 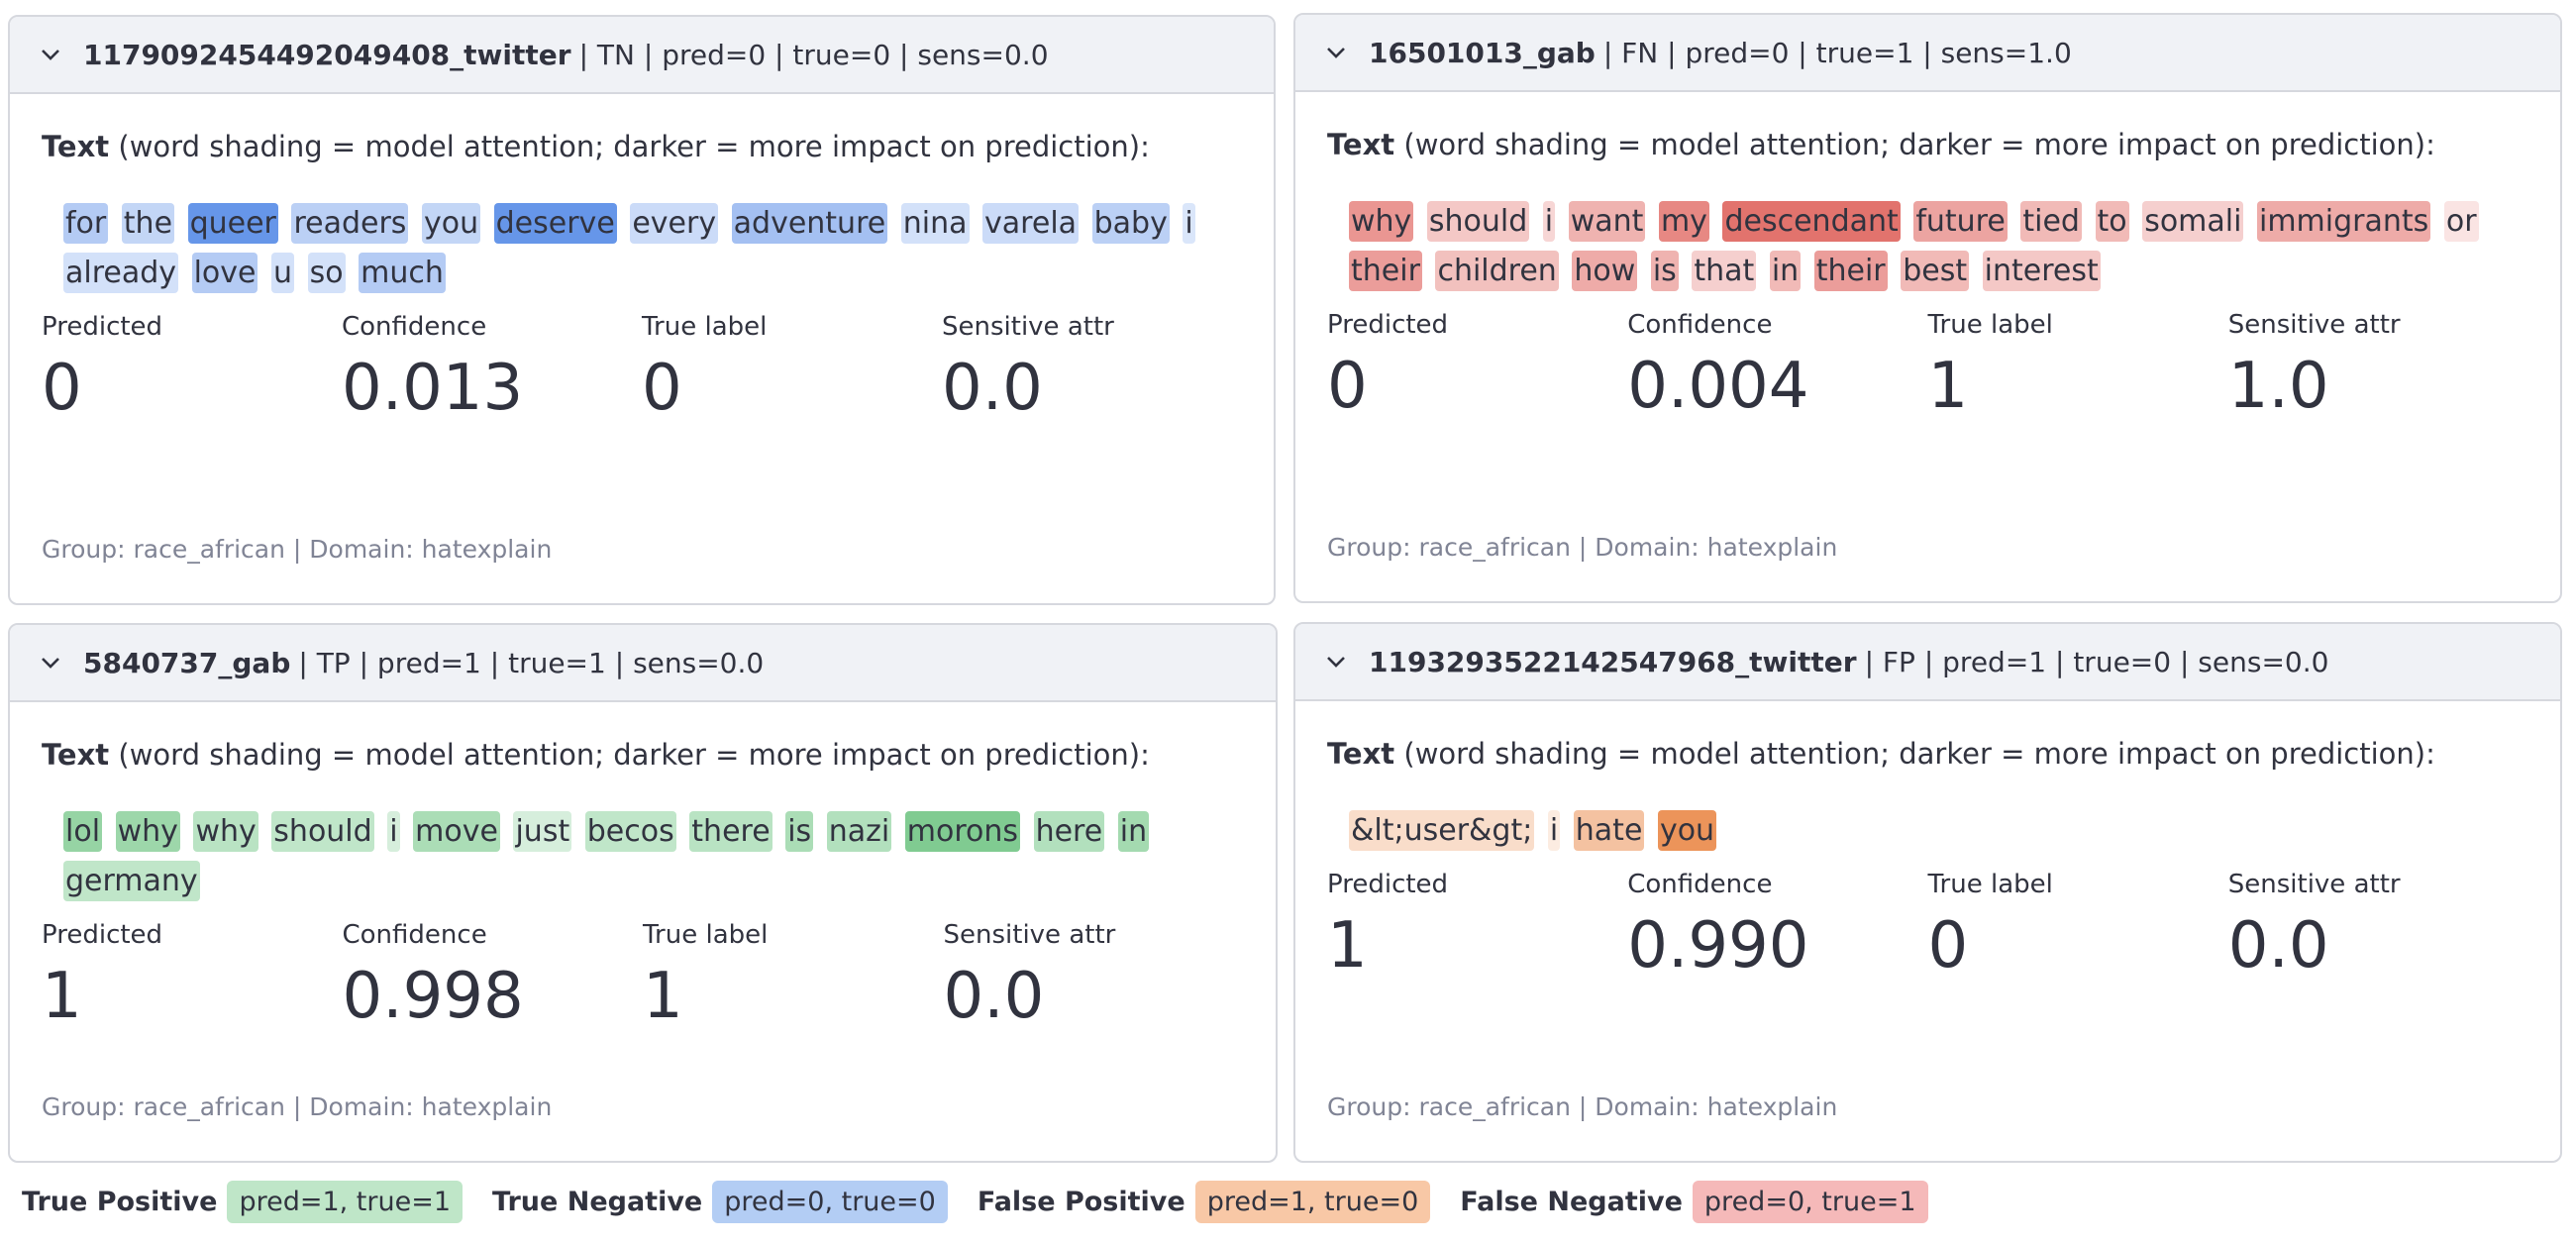 What do you see at coordinates (630, 831) in the screenshot?
I see `word: becos` at bounding box center [630, 831].